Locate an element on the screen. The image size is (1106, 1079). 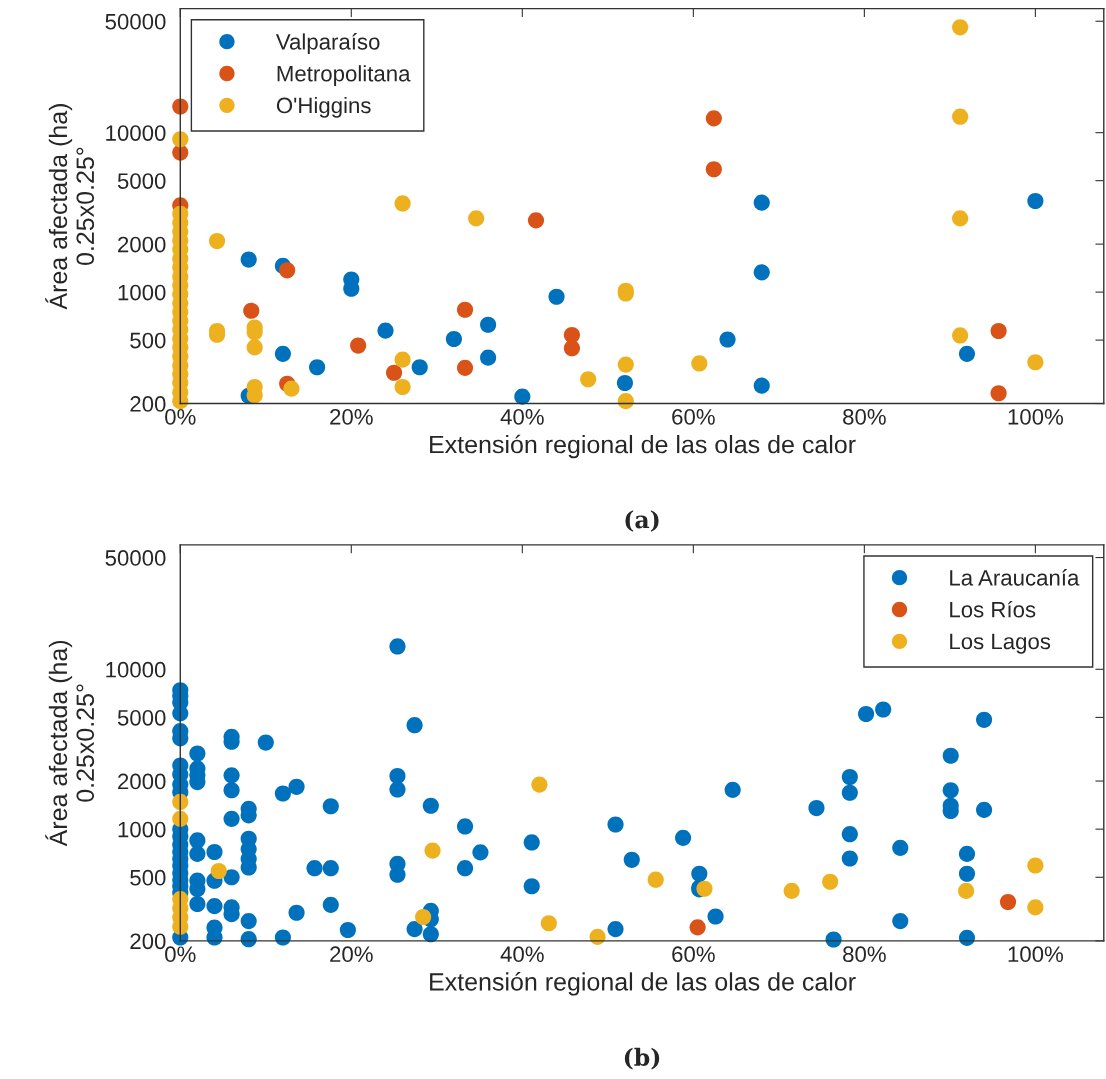
legend-label: Los Lagos is located at coordinates (1000, 643).